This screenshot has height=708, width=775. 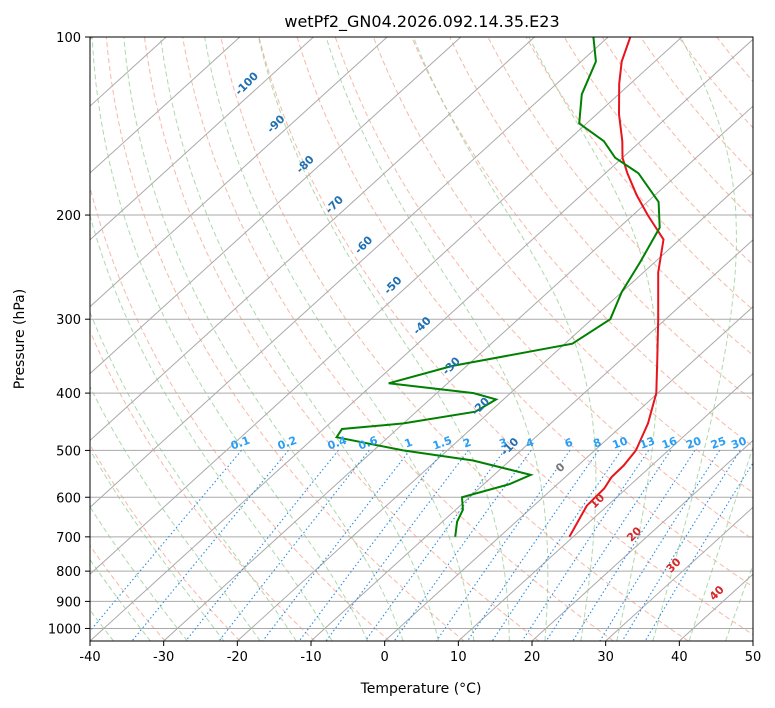 What do you see at coordinates (532, 657) in the screenshot?
I see `x-tick-label: 20` at bounding box center [532, 657].